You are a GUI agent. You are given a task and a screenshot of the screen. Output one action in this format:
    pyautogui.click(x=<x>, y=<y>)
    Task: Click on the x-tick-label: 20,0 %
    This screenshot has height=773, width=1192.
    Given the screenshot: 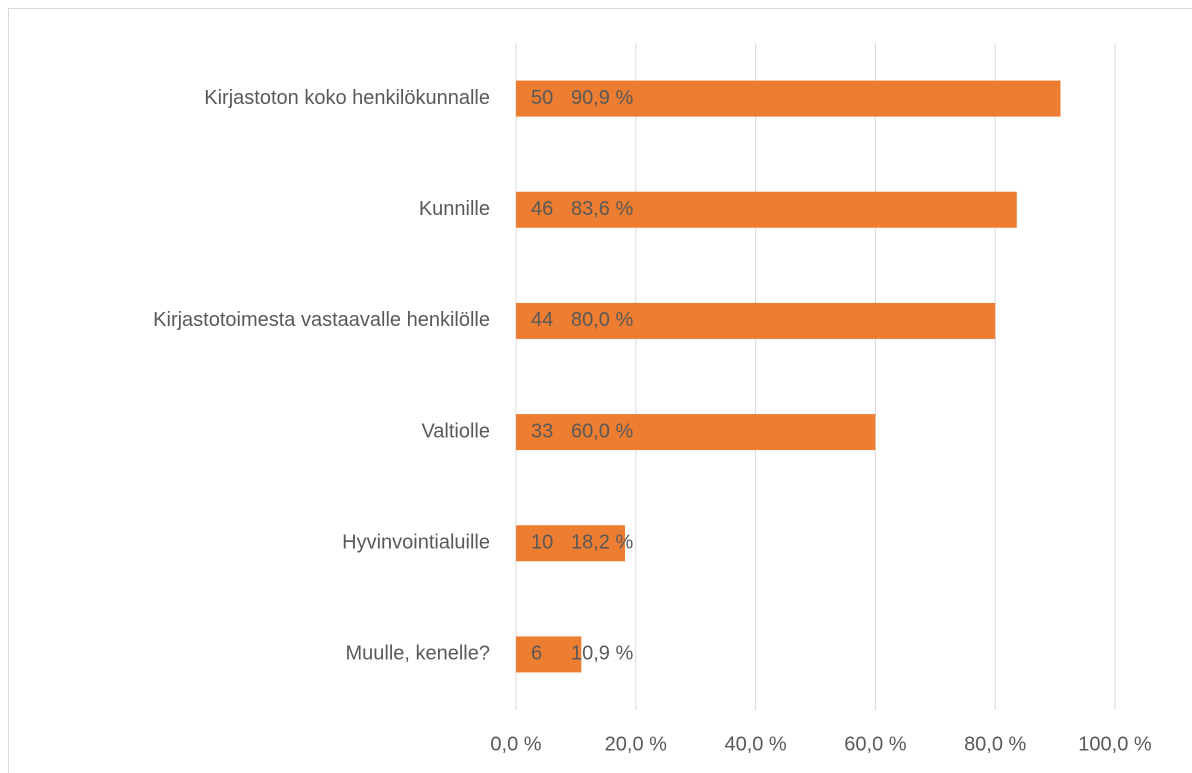 What is the action you would take?
    pyautogui.click(x=636, y=744)
    